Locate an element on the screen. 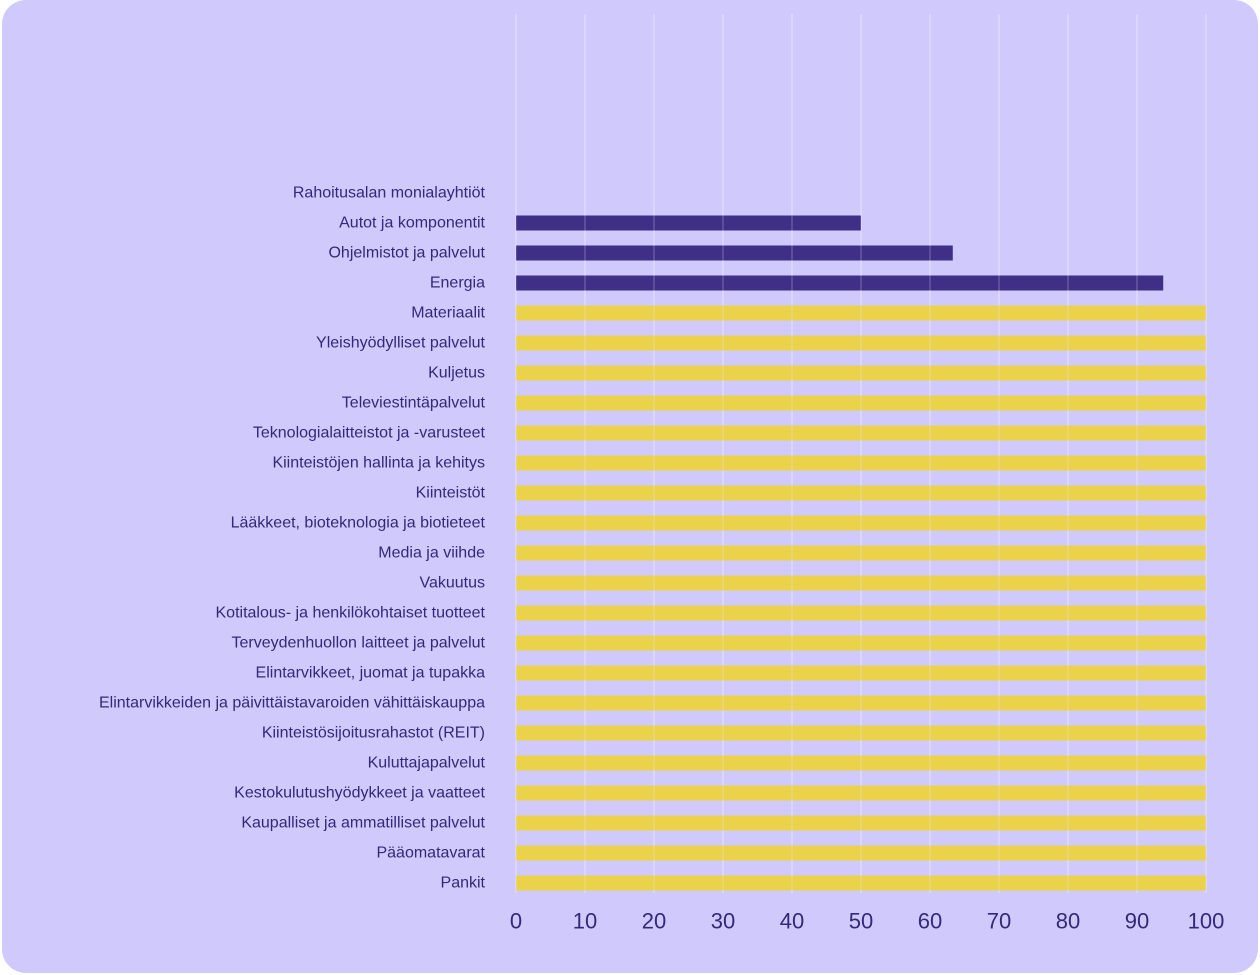 This screenshot has height=975, width=1260. x-tick-label: 20 is located at coordinates (654, 921).